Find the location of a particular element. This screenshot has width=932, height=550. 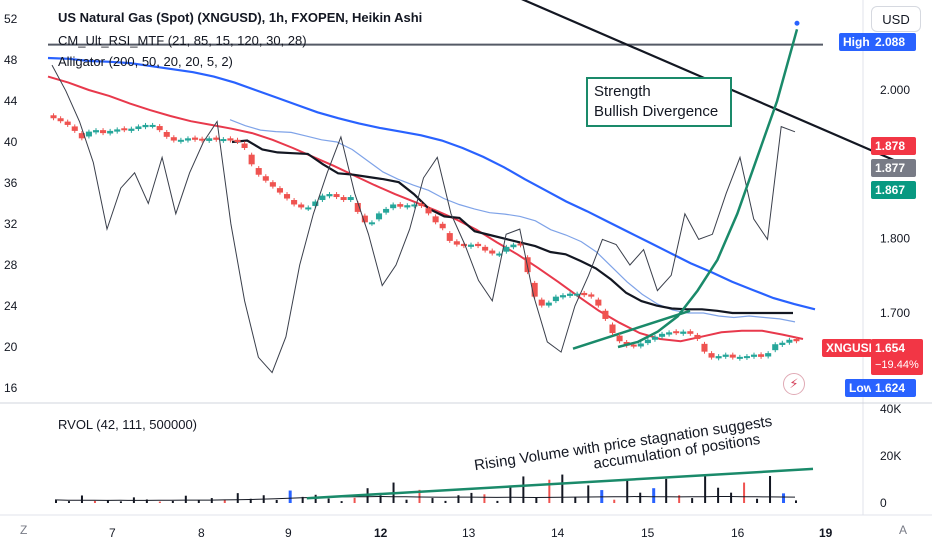

x-tick-label: 15 is located at coordinates (648, 533).